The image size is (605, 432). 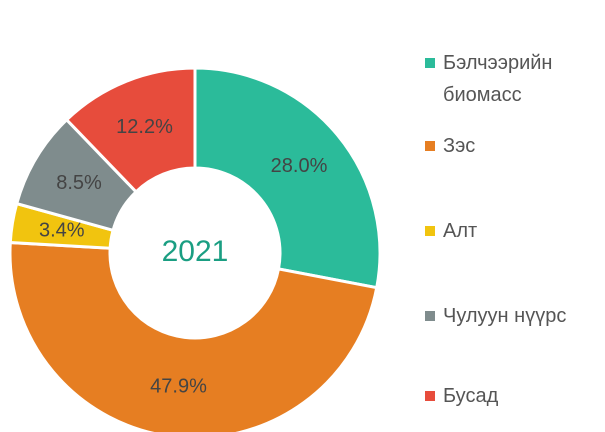 I want to click on legend-label: Бусад, so click(x=471, y=396).